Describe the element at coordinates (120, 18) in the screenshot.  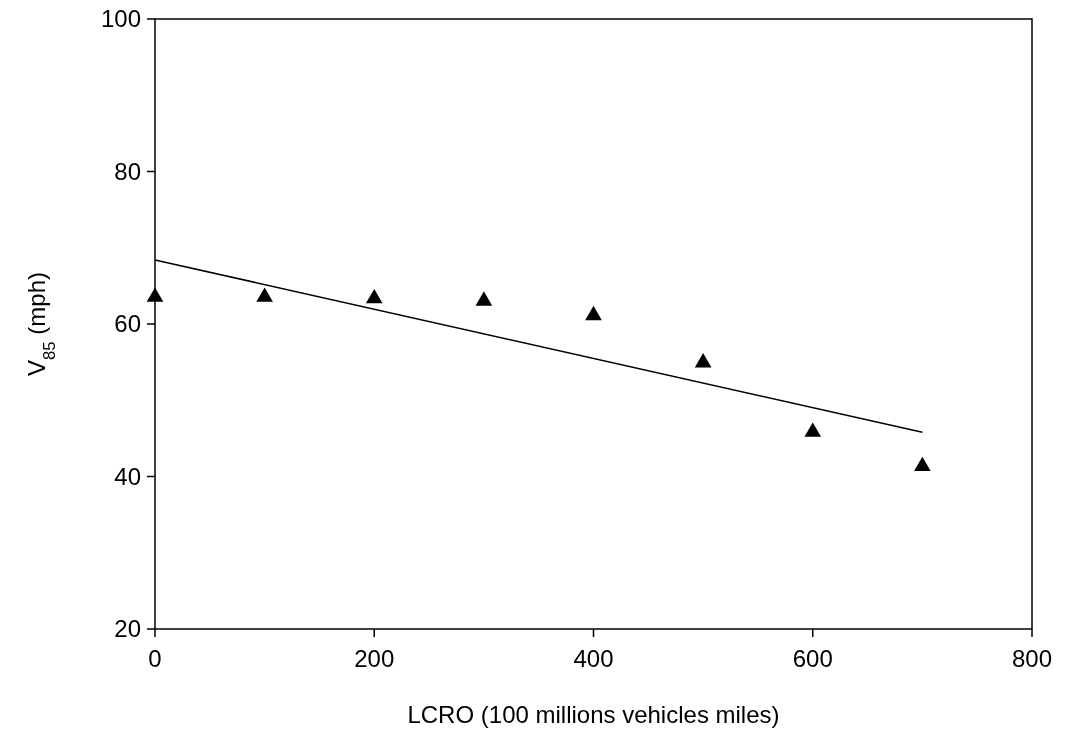
I see `y-tick-label: 100` at that location.